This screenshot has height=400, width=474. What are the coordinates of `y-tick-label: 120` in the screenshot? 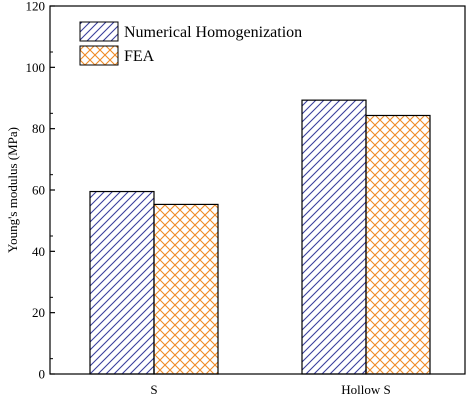 It's located at (36, 7).